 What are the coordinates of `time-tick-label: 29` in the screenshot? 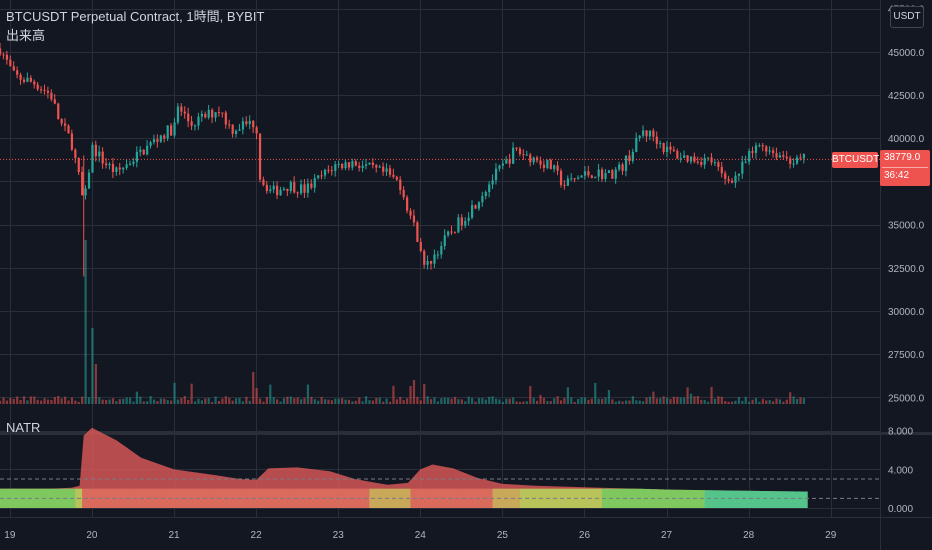 It's located at (831, 535).